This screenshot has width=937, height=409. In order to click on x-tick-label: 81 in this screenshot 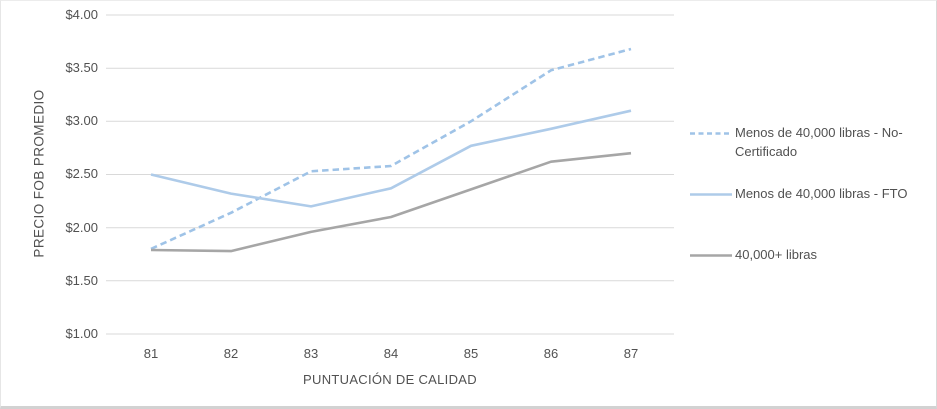, I will do `click(151, 353)`.